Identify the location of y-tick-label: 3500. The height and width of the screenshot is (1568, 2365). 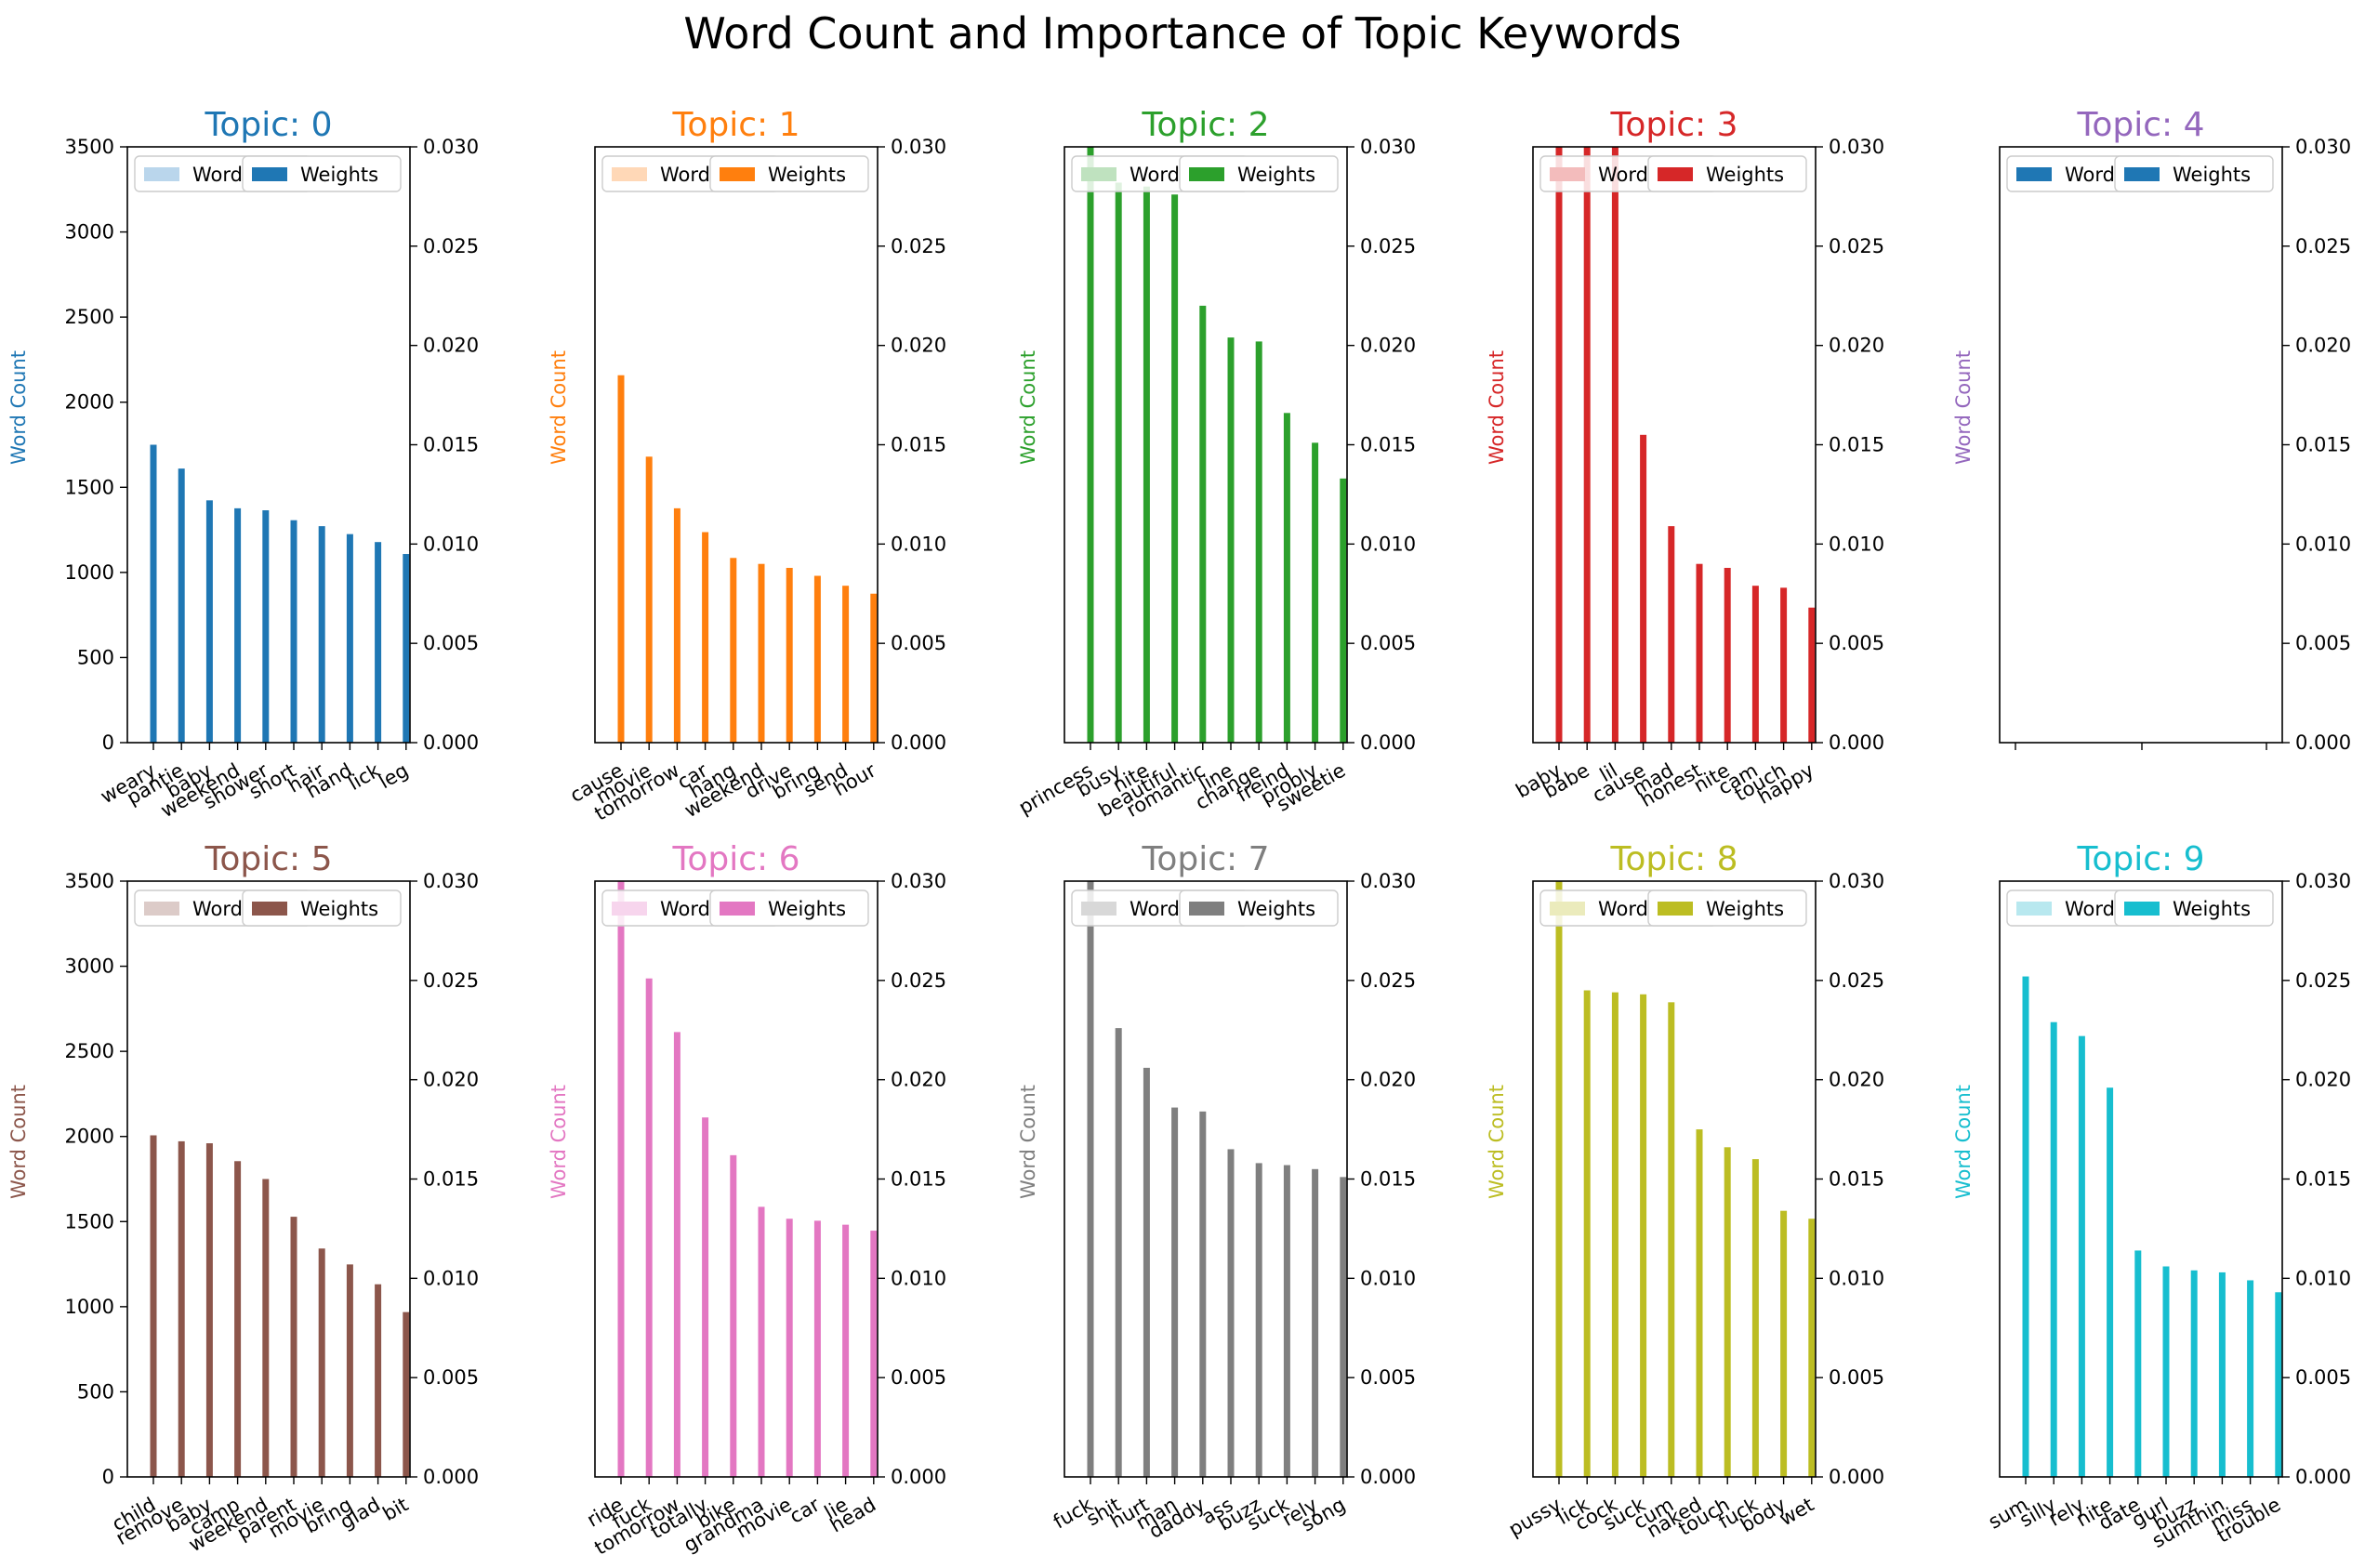
(89, 881).